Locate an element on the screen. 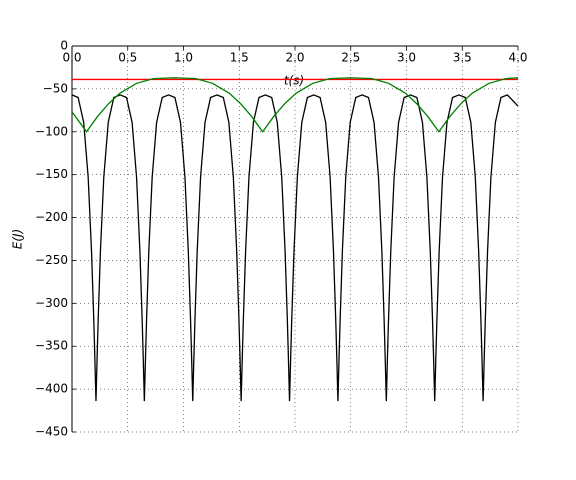 The image size is (576, 480). y-tick-label: −250 is located at coordinates (51, 260).